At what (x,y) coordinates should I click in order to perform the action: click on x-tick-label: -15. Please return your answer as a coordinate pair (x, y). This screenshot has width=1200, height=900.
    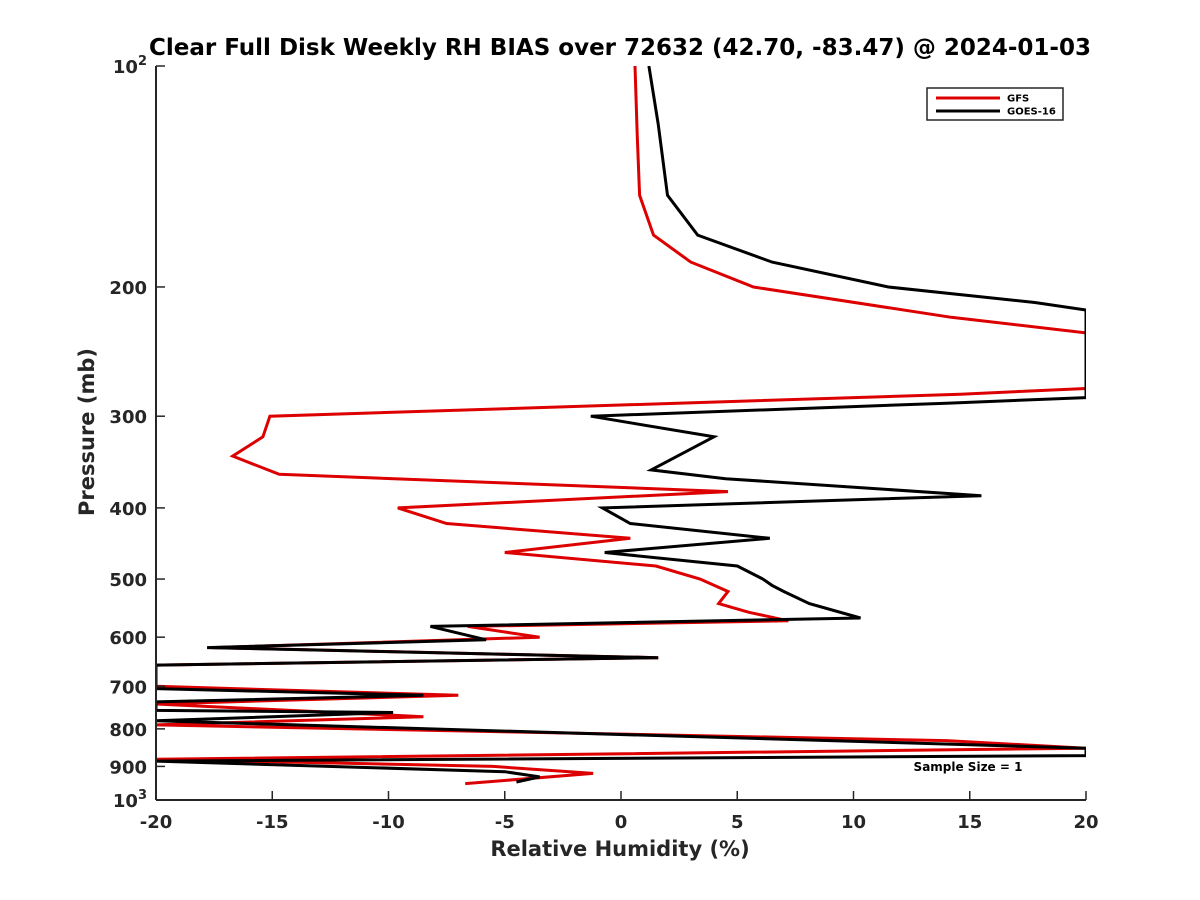
    Looking at the image, I should click on (272, 822).